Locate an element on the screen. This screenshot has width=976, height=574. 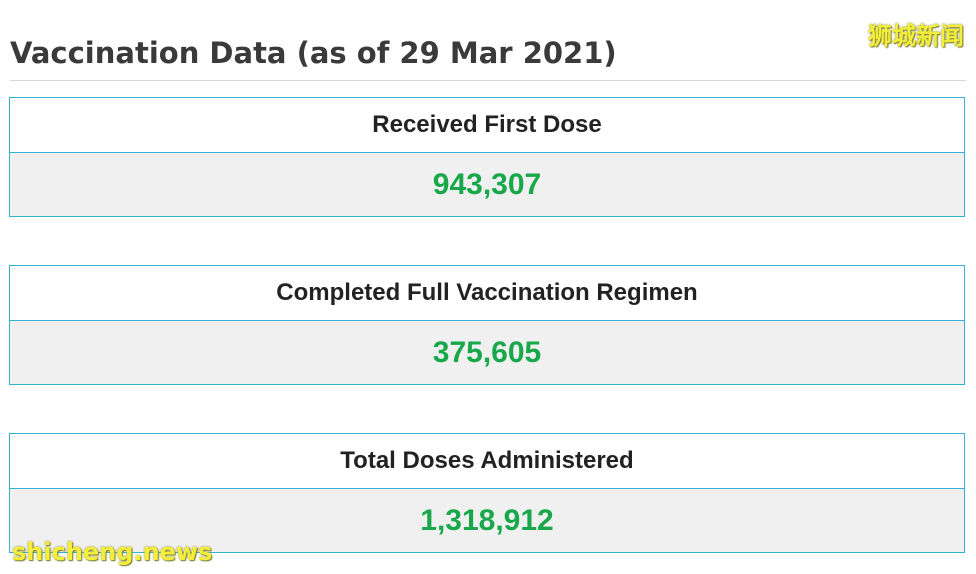
stat-value-full-vaccination: 375,605 is located at coordinates (487, 352).